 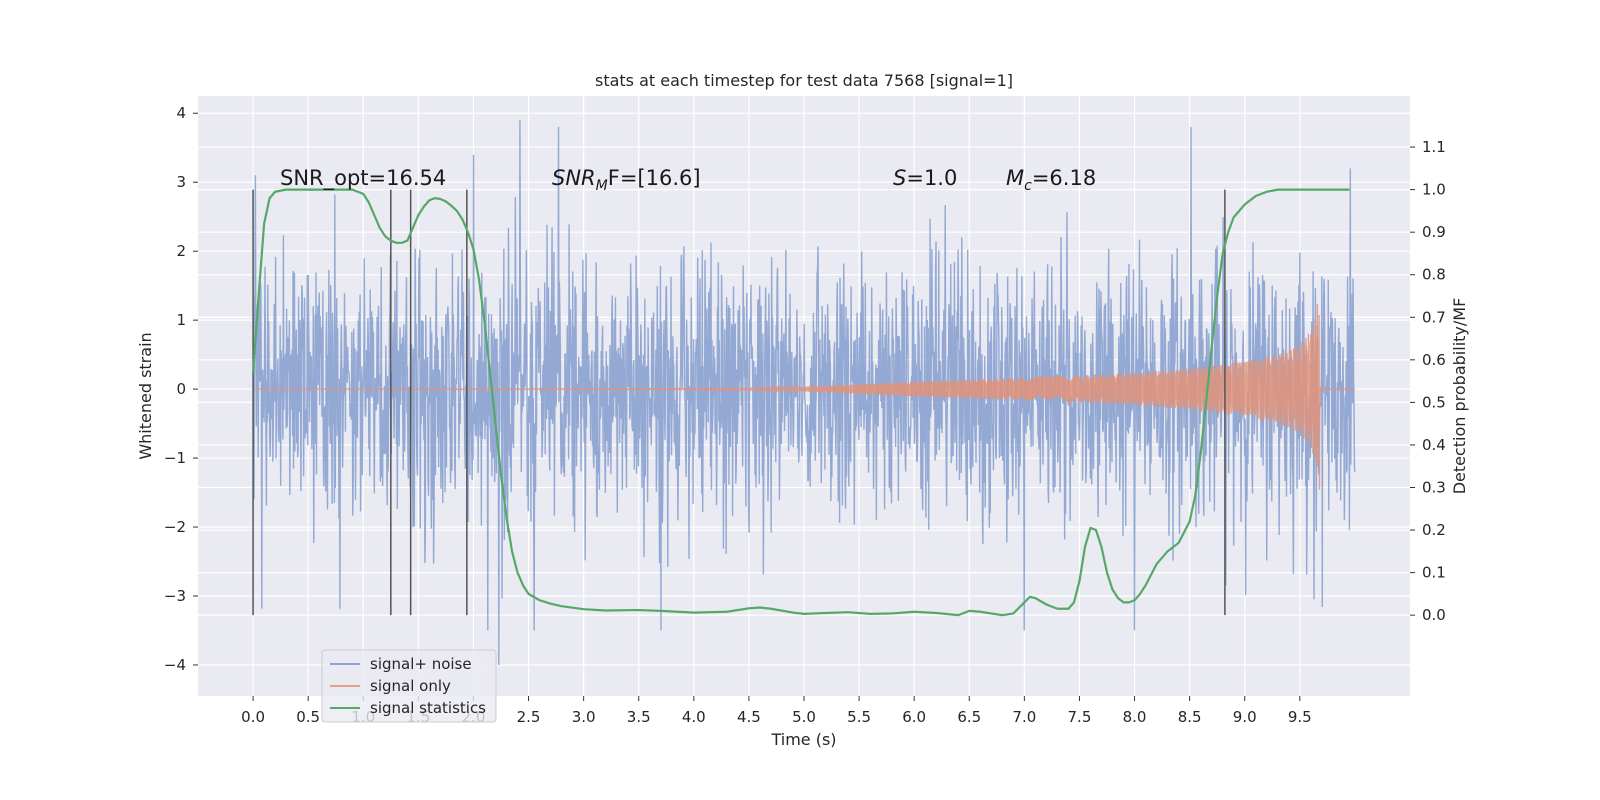 What do you see at coordinates (584, 717) in the screenshot?
I see `x-tick-label: 3.0` at bounding box center [584, 717].